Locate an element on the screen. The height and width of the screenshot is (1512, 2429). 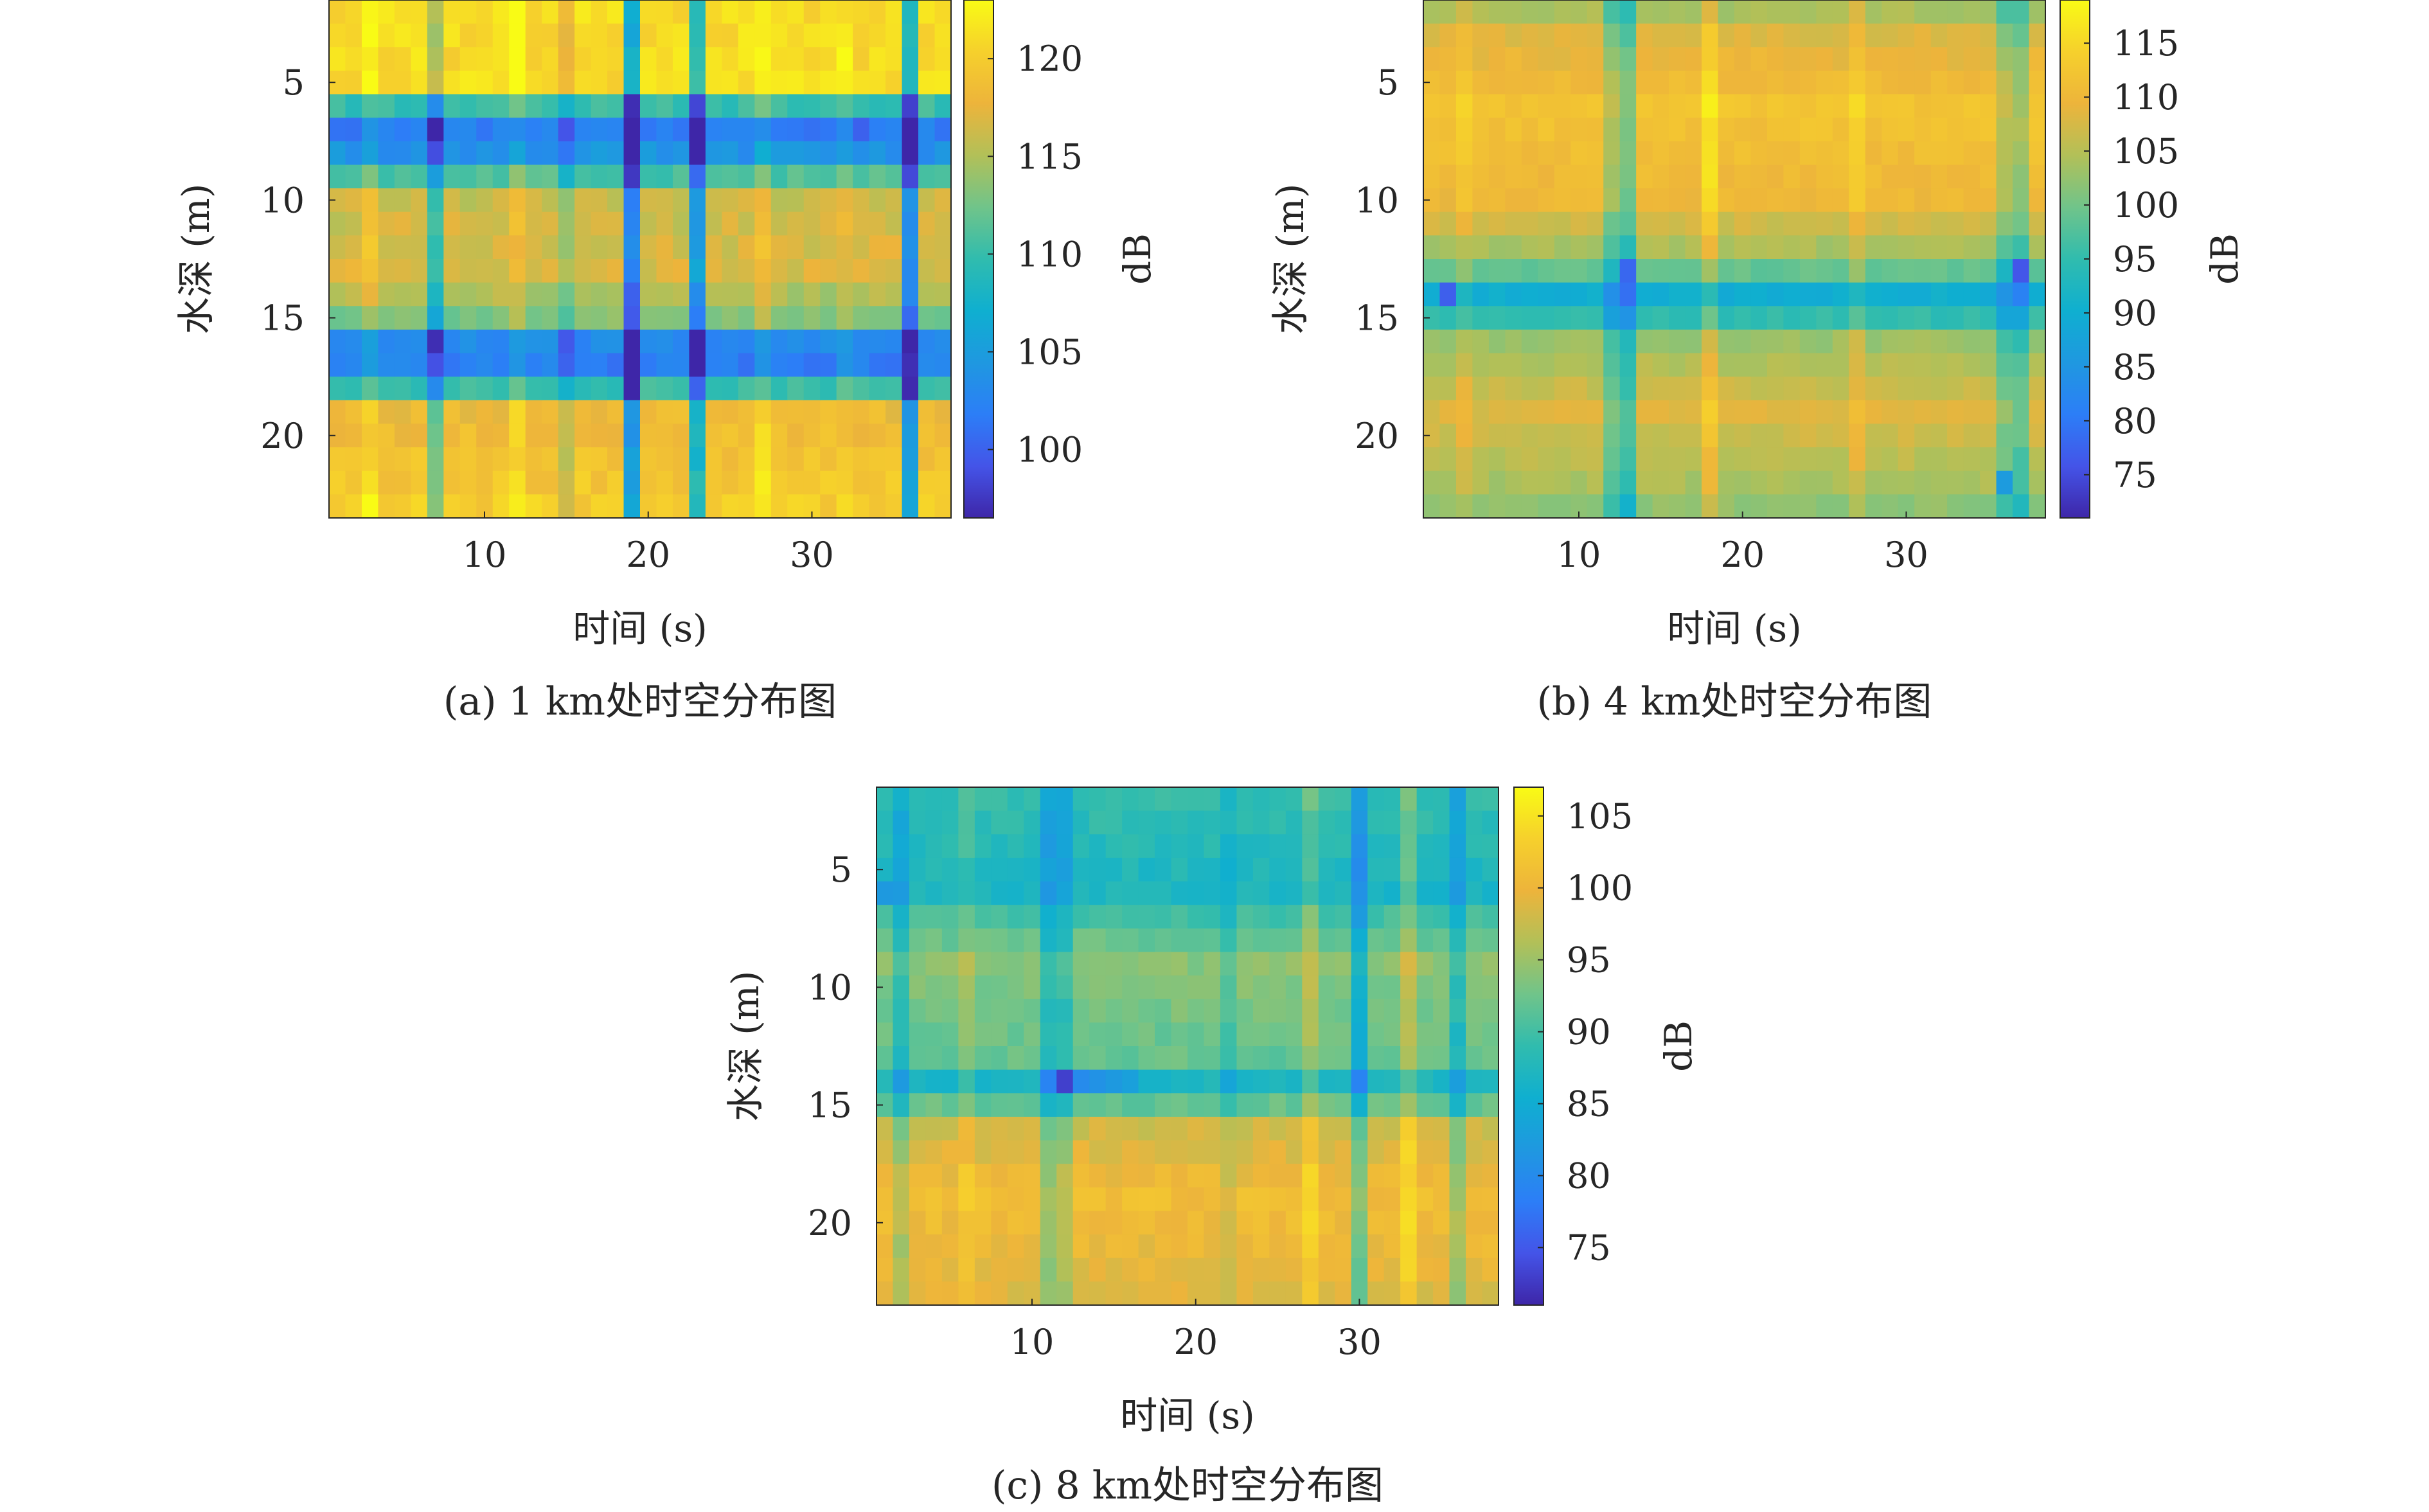
y-tick-label: 15 is located at coordinates (830, 1105).